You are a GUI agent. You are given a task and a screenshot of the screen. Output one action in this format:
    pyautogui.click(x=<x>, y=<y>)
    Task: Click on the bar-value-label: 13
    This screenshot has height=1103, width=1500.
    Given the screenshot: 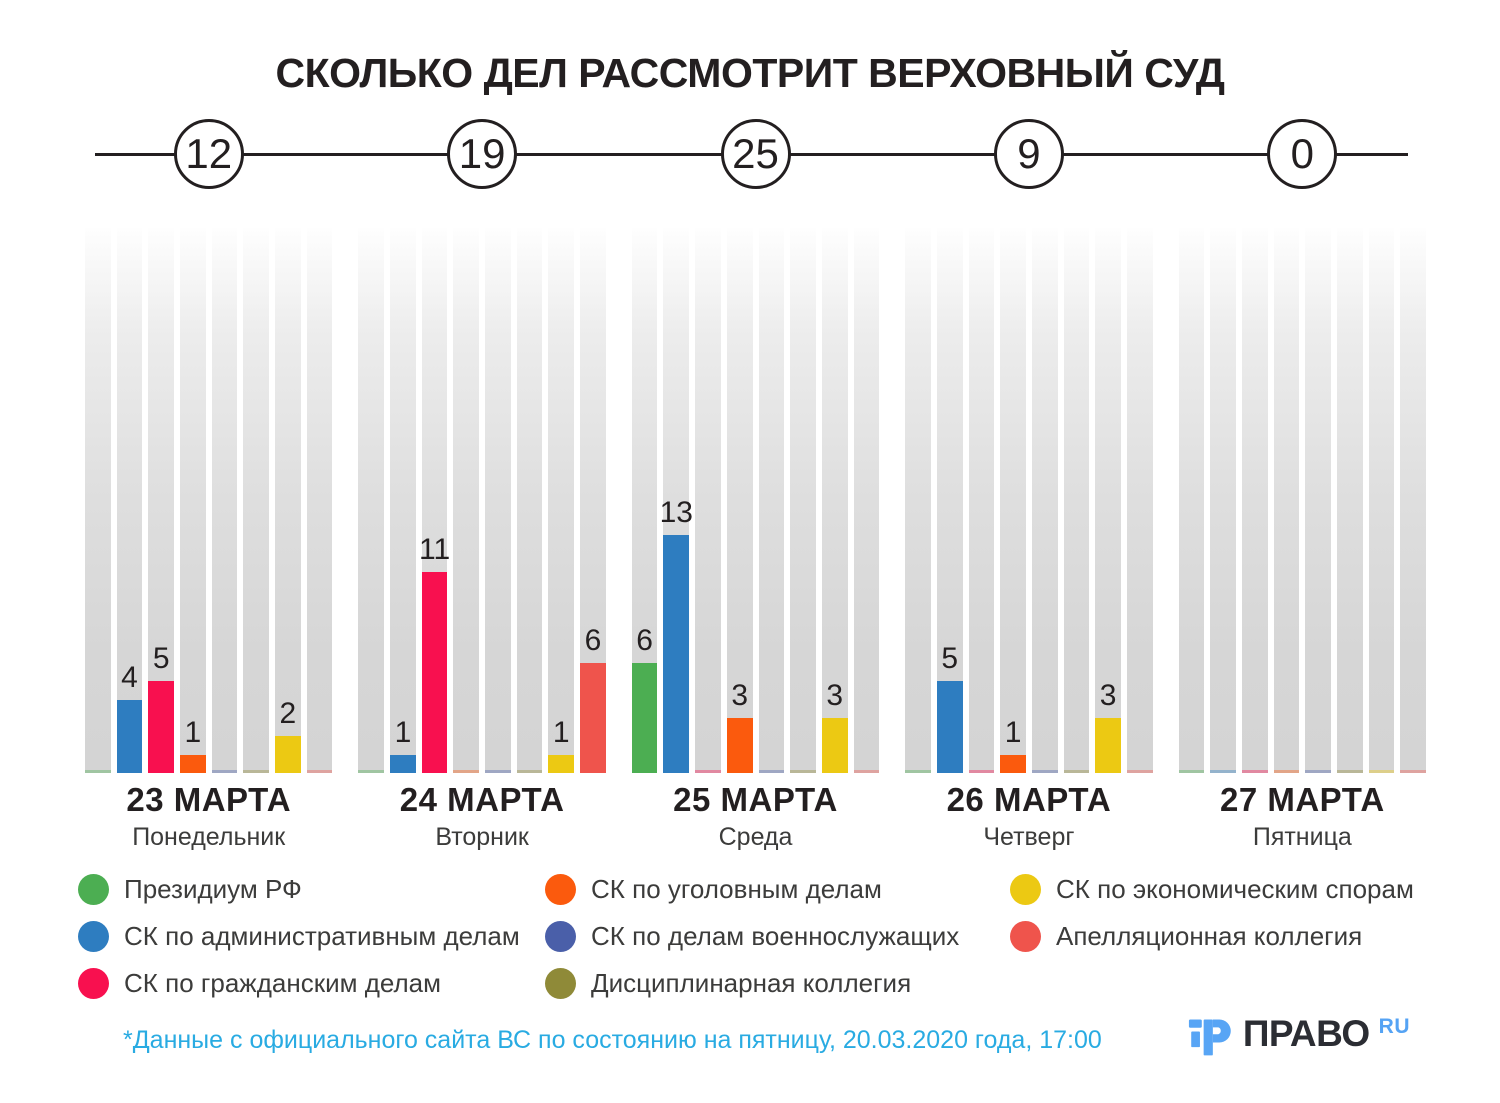 What is the action you would take?
    pyautogui.click(x=676, y=512)
    